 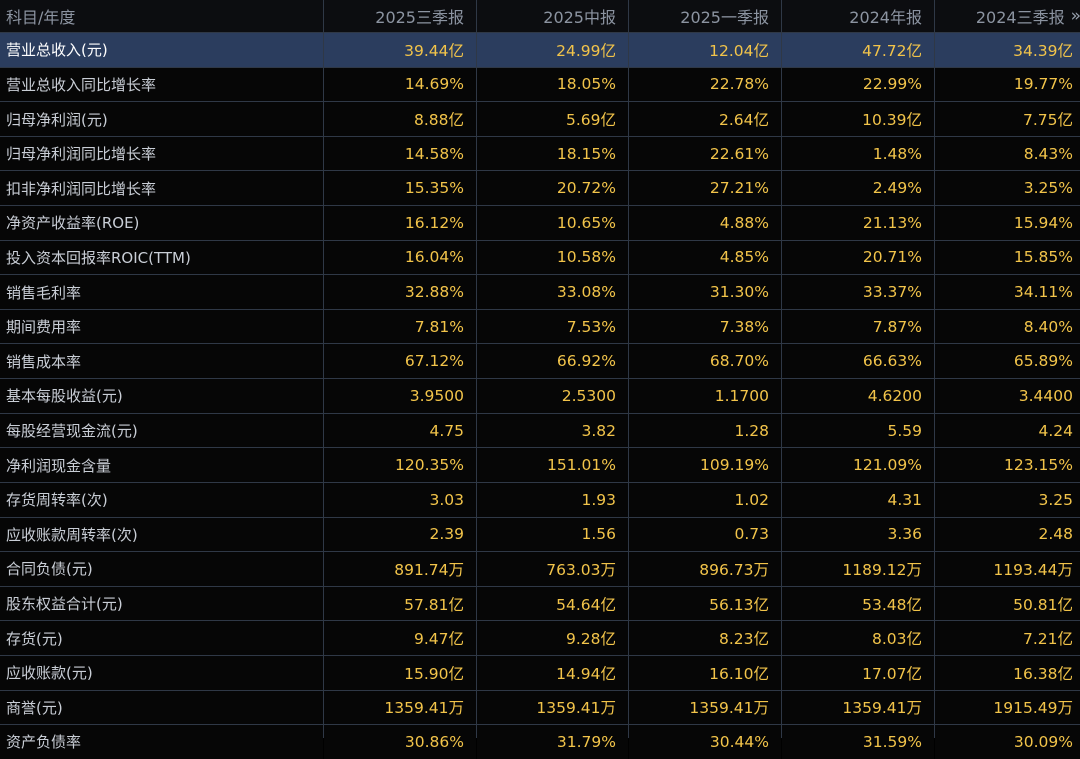 I want to click on value-cell: 1.28, so click(x=705, y=430).